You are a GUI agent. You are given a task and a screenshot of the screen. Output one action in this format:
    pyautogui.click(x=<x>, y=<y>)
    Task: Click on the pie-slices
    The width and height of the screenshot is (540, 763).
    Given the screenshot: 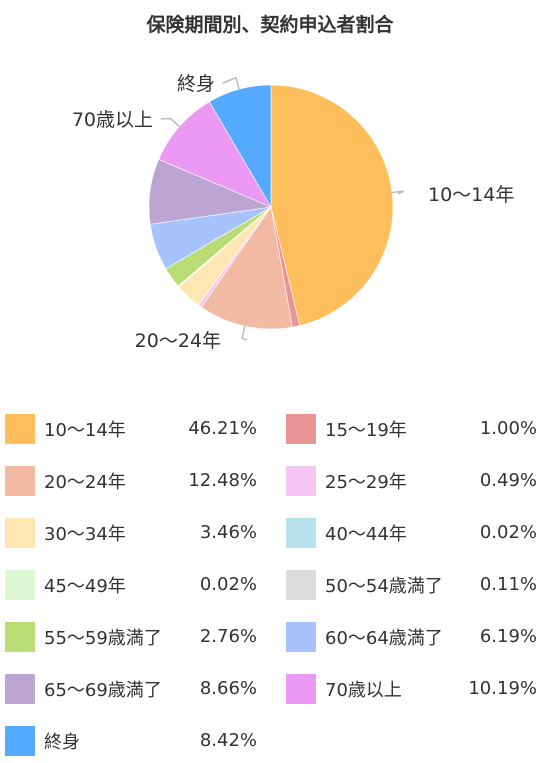 What is the action you would take?
    pyautogui.click(x=271, y=207)
    